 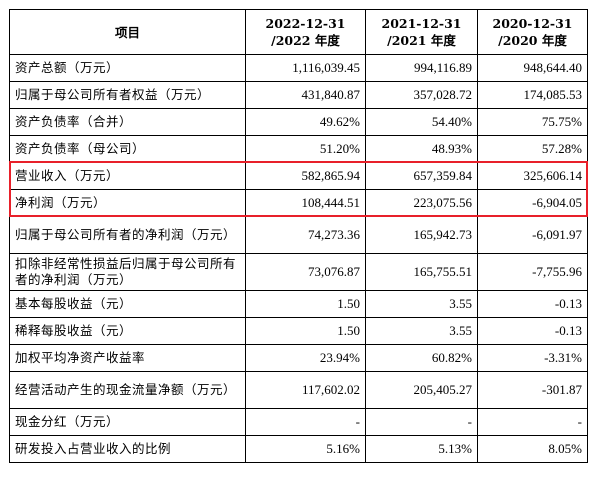 I want to click on row-label: 归属于母公司所有者的净利润（万元）, so click(x=127, y=235).